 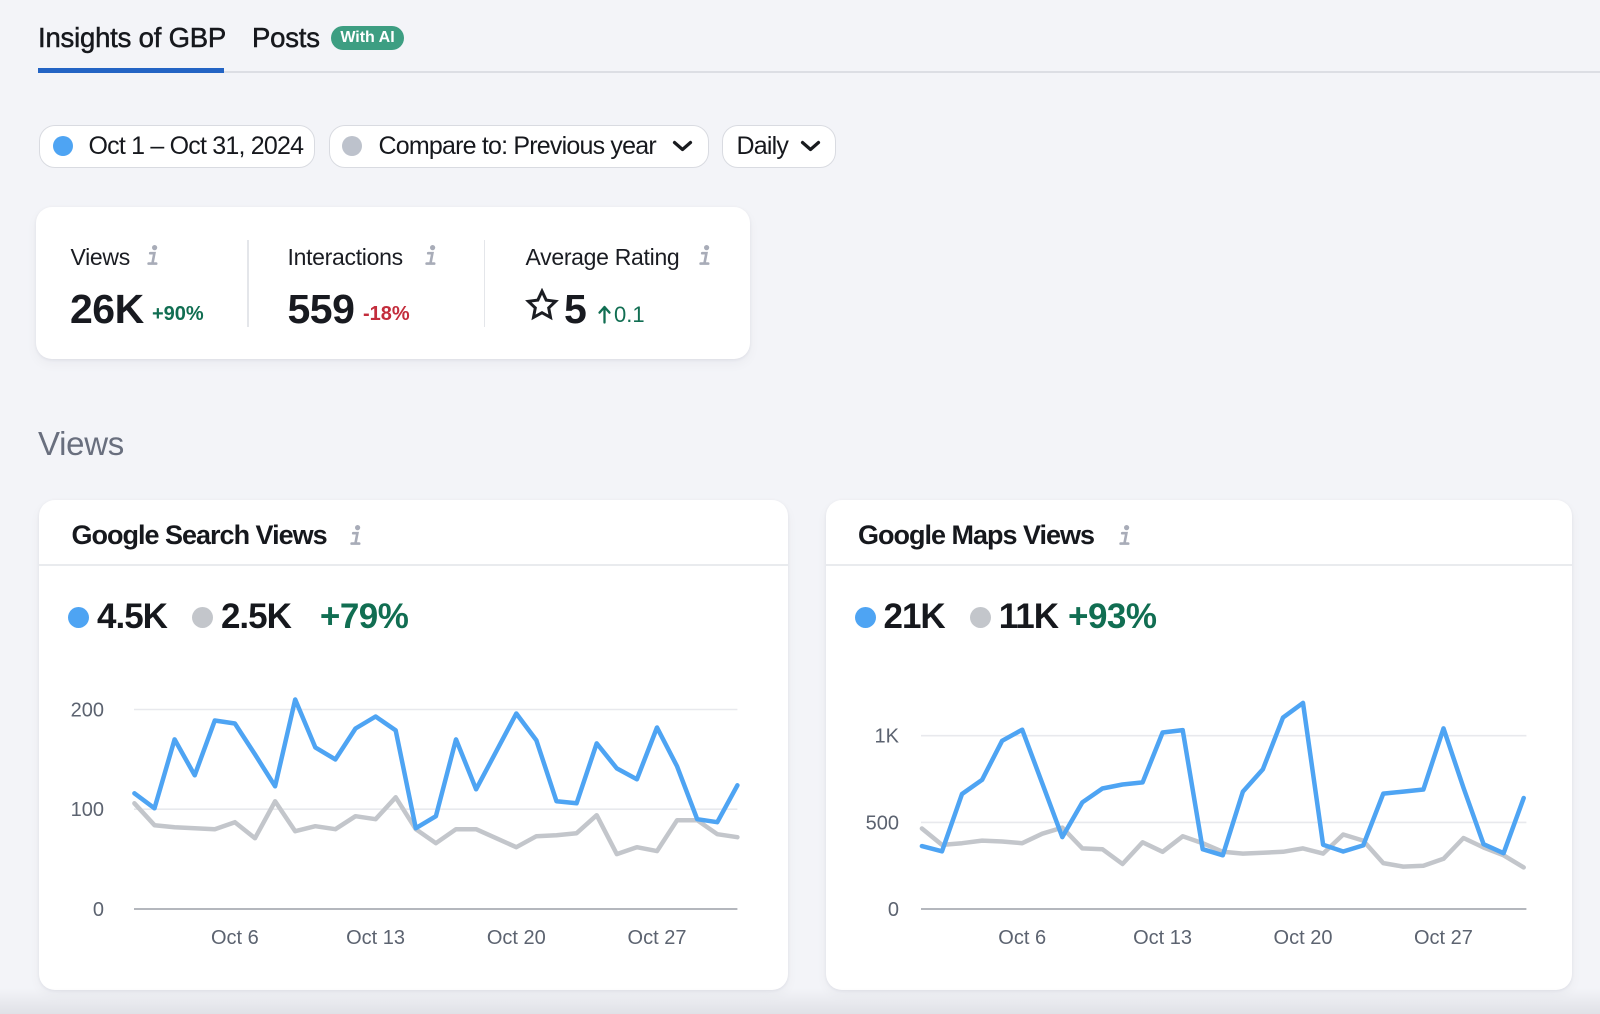 What do you see at coordinates (87, 810) in the screenshot?
I see `svg-text: 100` at bounding box center [87, 810].